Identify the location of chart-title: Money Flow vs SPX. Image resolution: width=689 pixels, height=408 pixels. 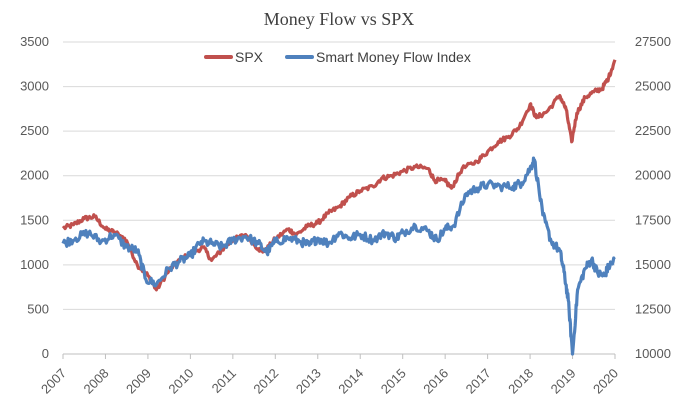
(339, 19).